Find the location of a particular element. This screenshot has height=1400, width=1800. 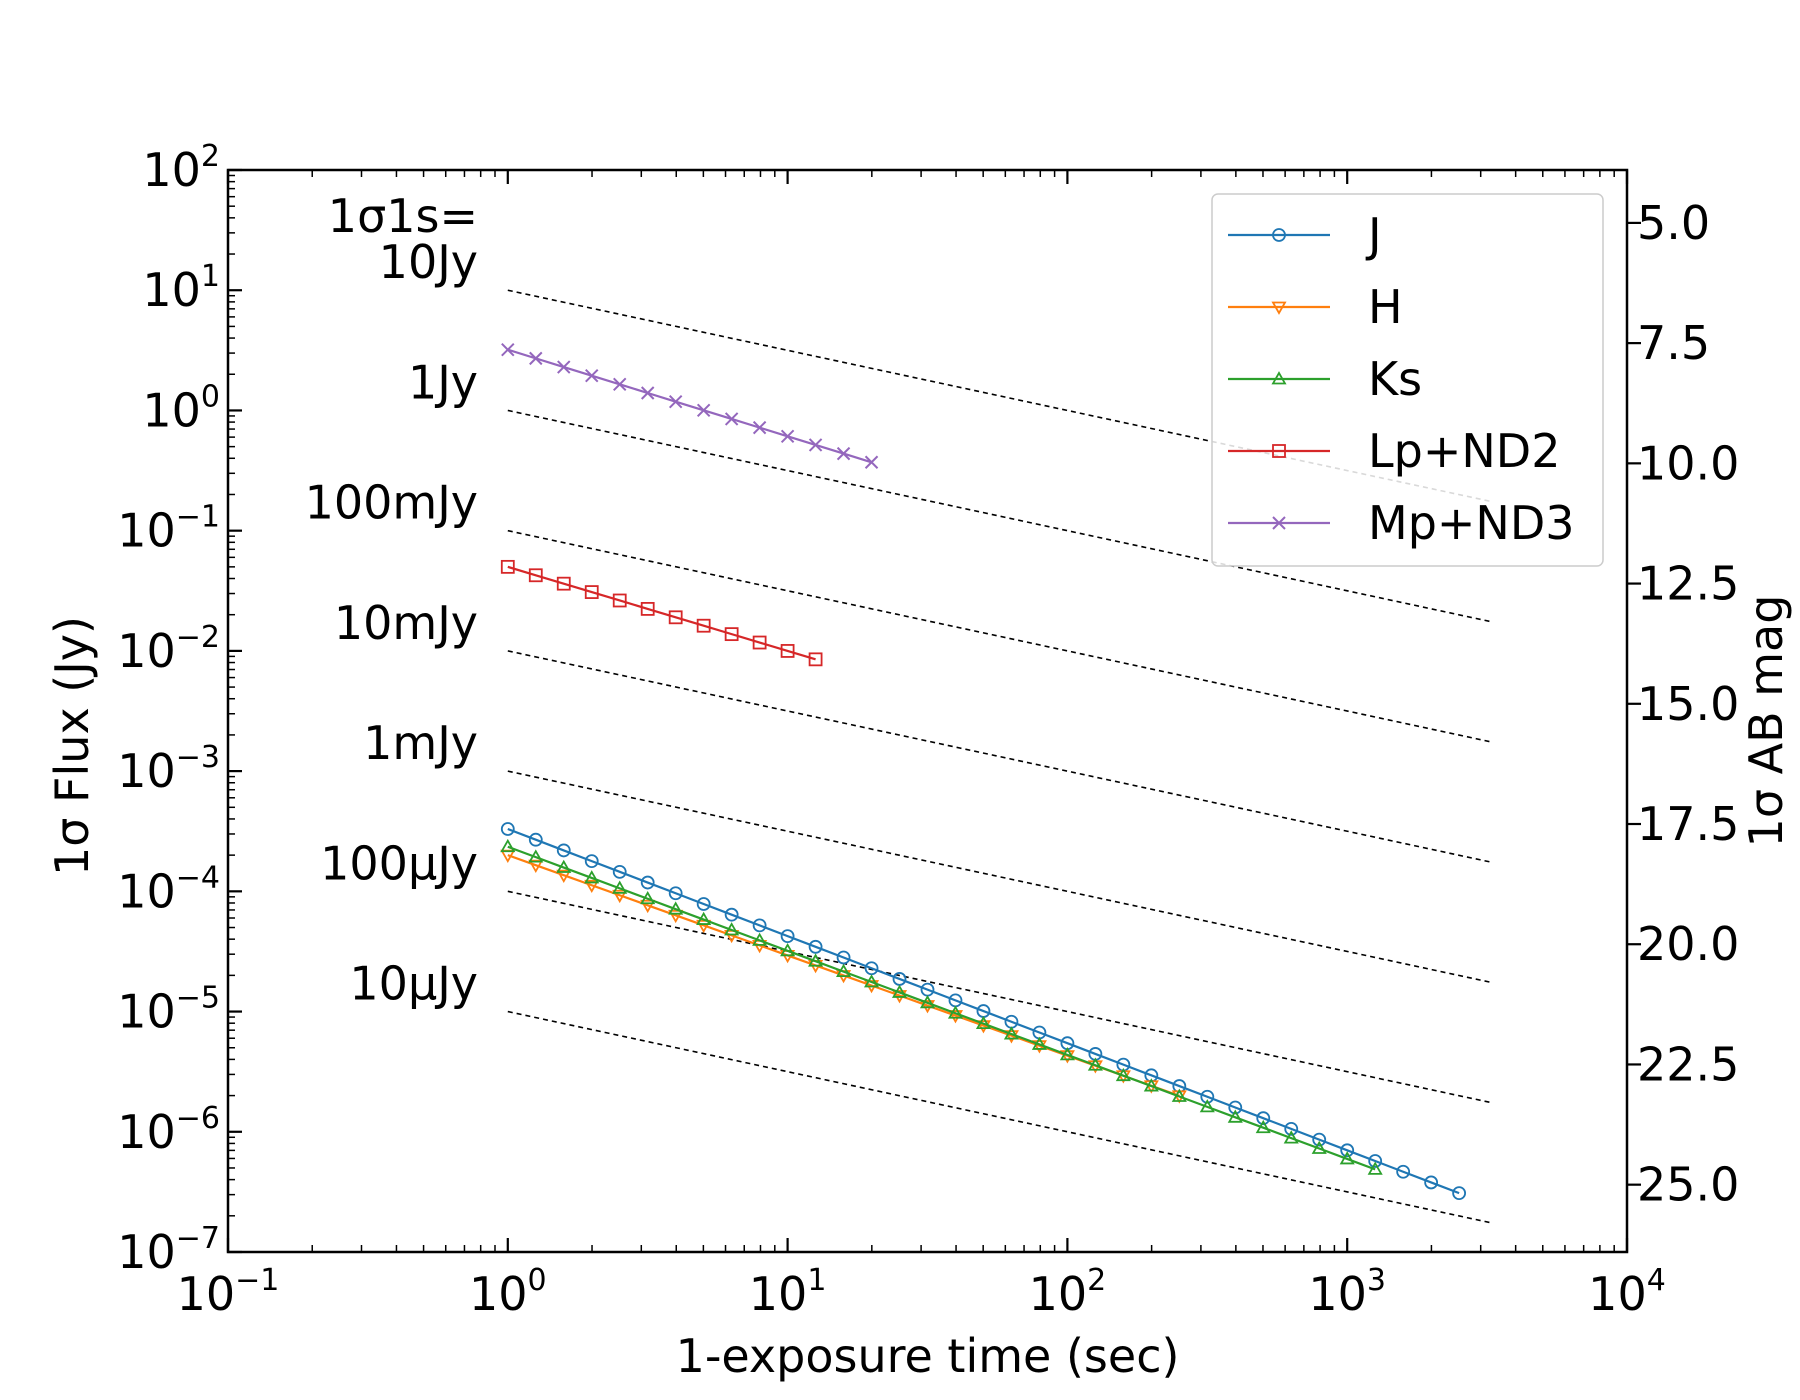

y-tick-label: 10² is located at coordinates (181, 168).